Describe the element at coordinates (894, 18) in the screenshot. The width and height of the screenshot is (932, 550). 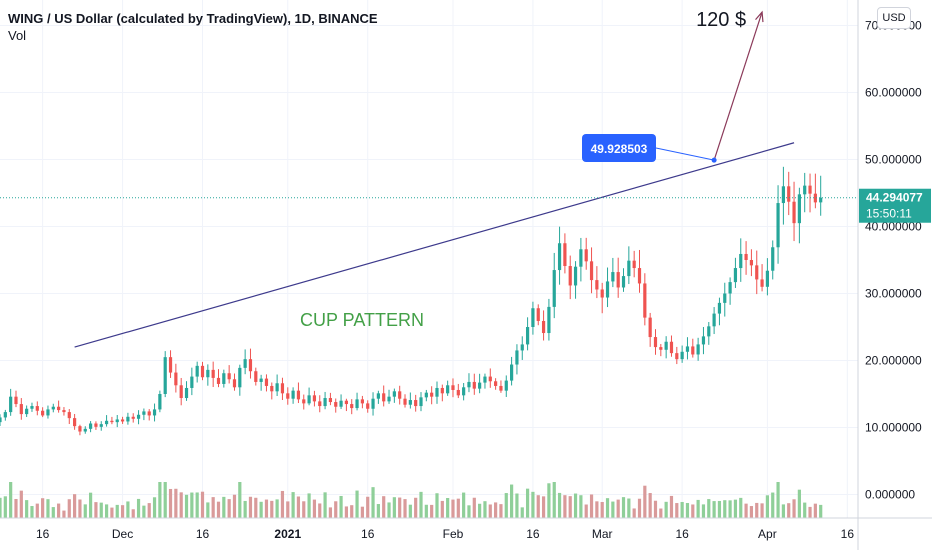
I see `currency-button: USD` at that location.